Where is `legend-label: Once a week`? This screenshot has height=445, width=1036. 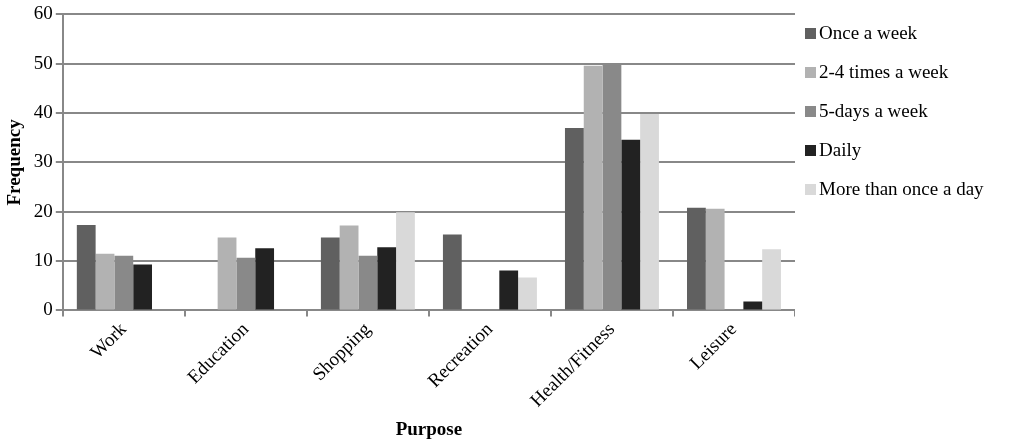 legend-label: Once a week is located at coordinates (868, 33).